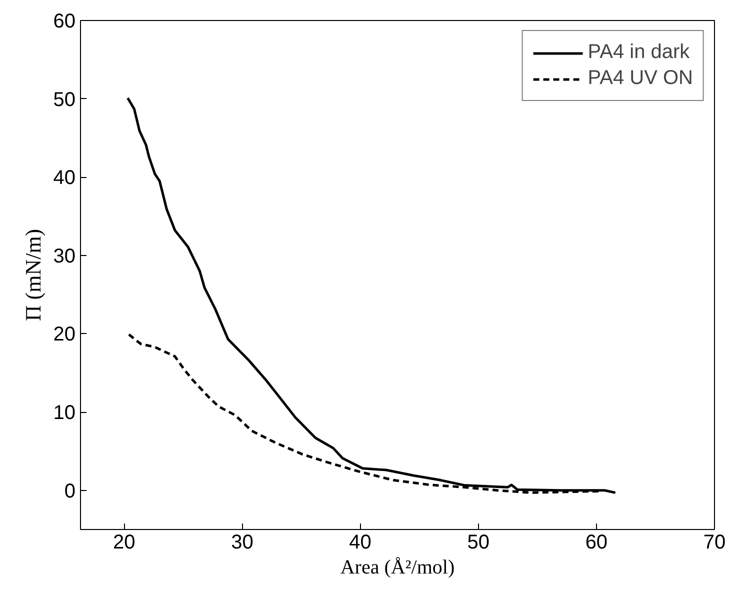 The image size is (734, 589). What do you see at coordinates (64, 99) in the screenshot?
I see `y-tick-label: 50` at bounding box center [64, 99].